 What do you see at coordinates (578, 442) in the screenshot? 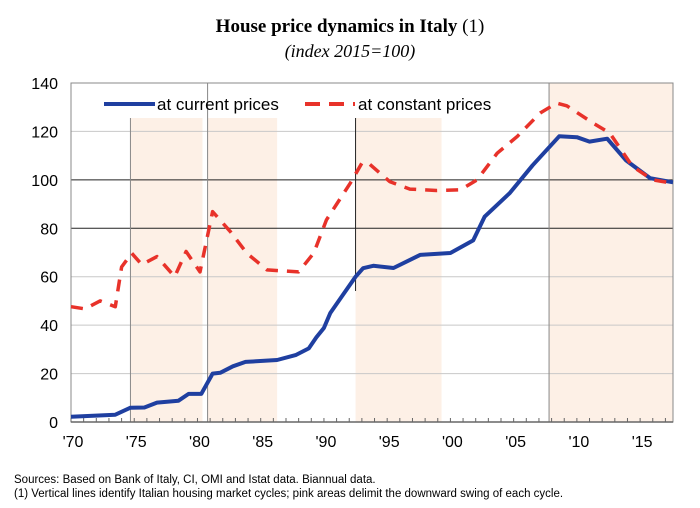
I see `x-tick-label: '10` at bounding box center [578, 442].